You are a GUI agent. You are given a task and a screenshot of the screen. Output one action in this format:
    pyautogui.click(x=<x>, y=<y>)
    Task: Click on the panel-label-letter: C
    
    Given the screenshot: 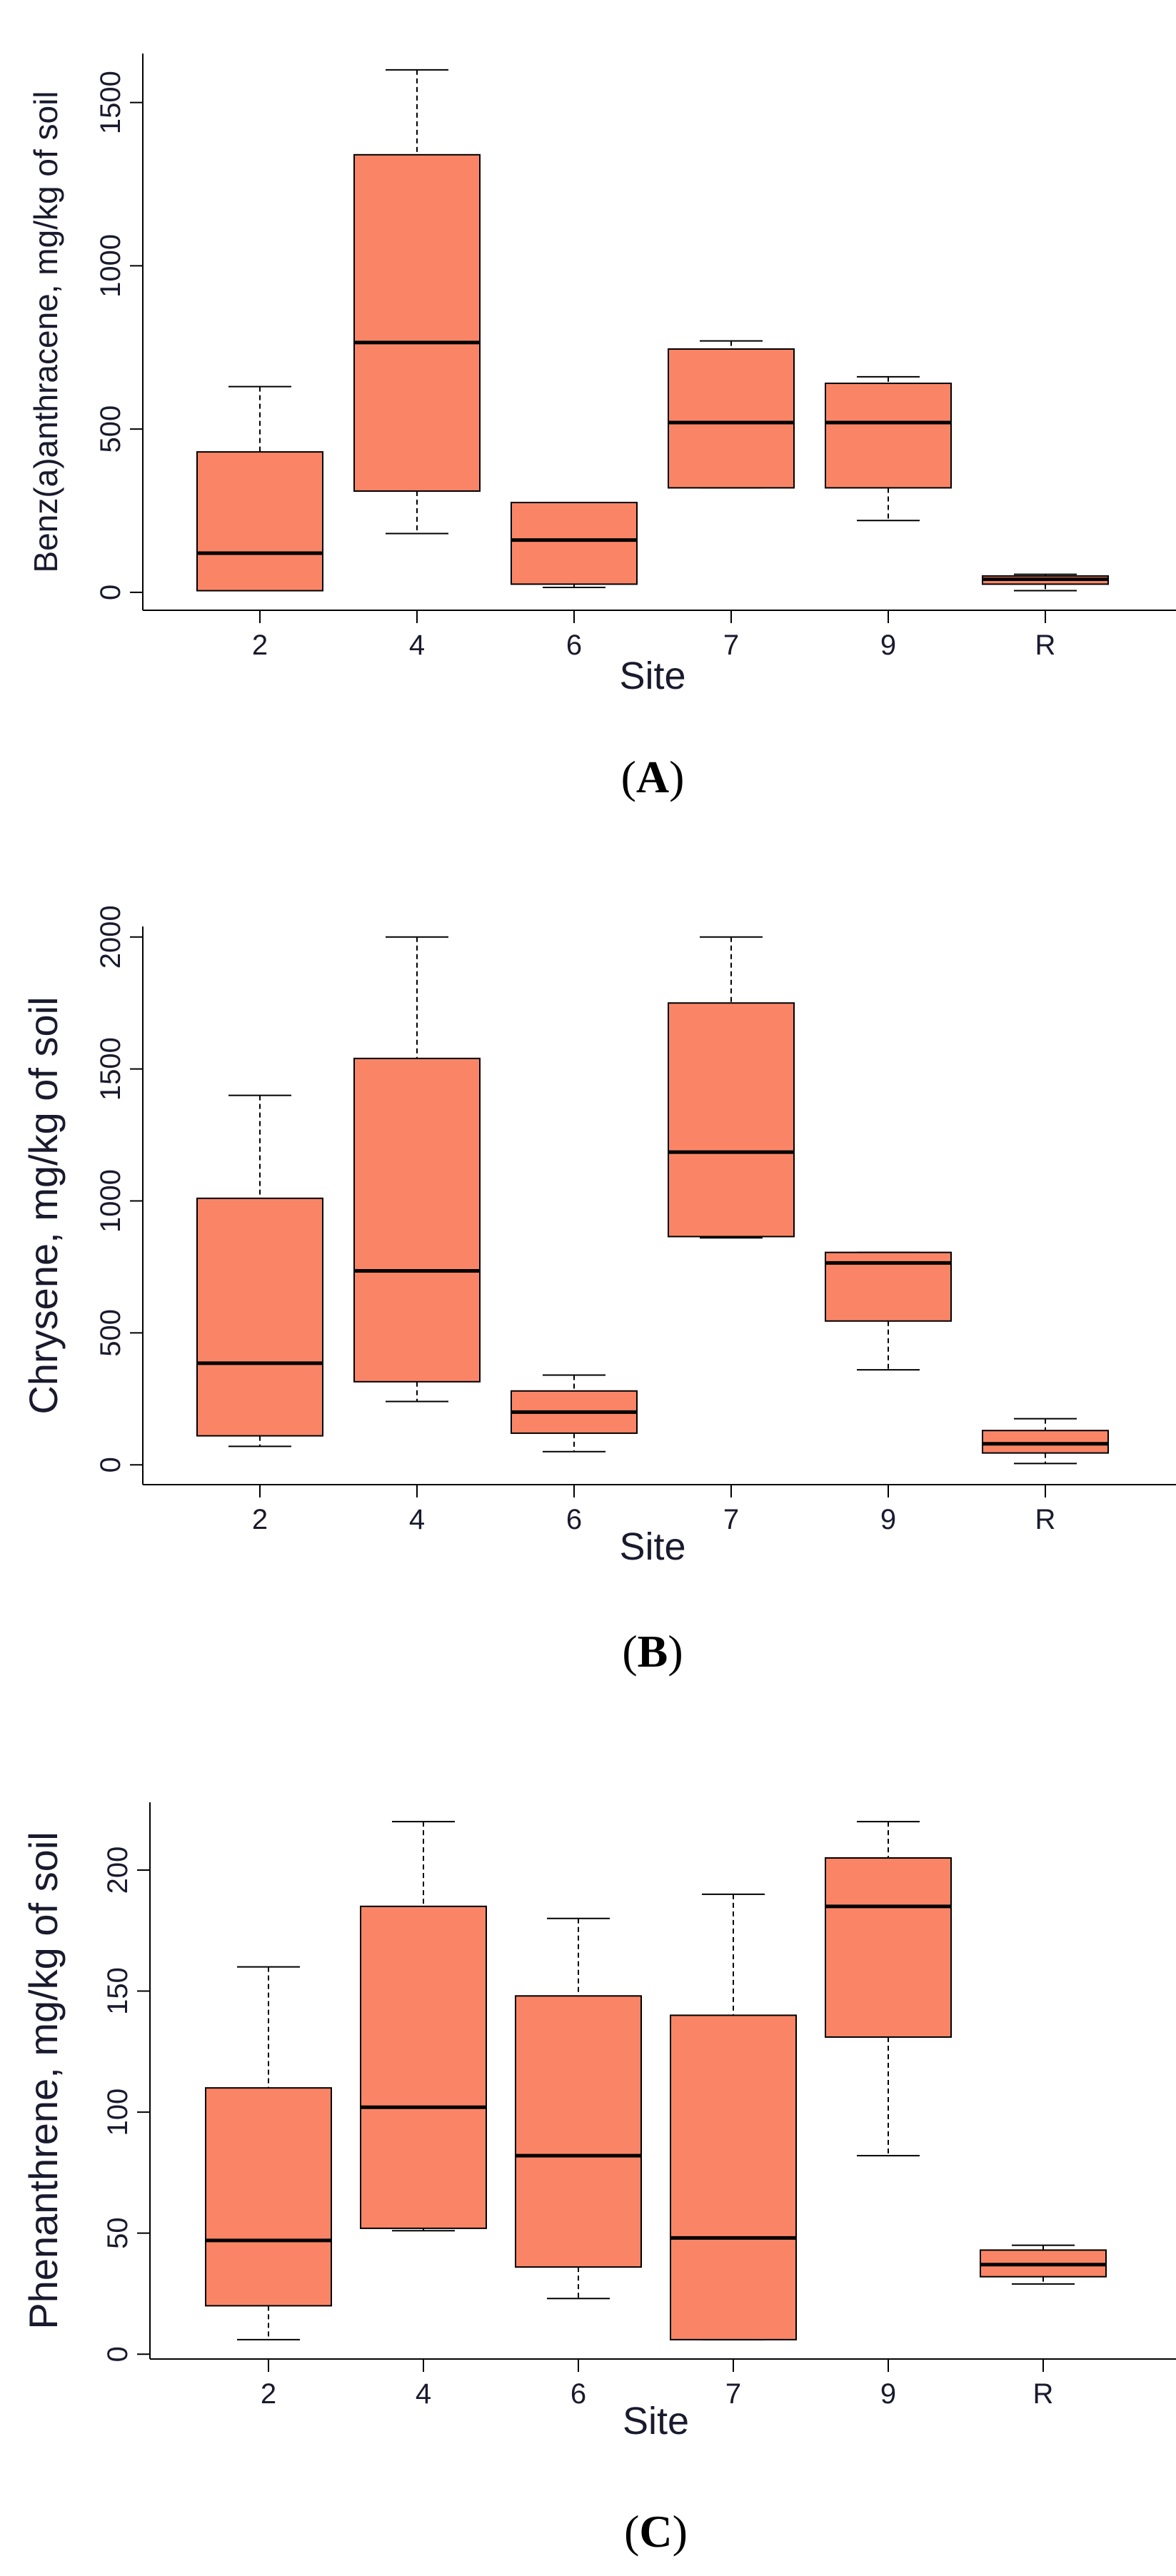 What is the action you would take?
    pyautogui.click(x=655, y=2531)
    